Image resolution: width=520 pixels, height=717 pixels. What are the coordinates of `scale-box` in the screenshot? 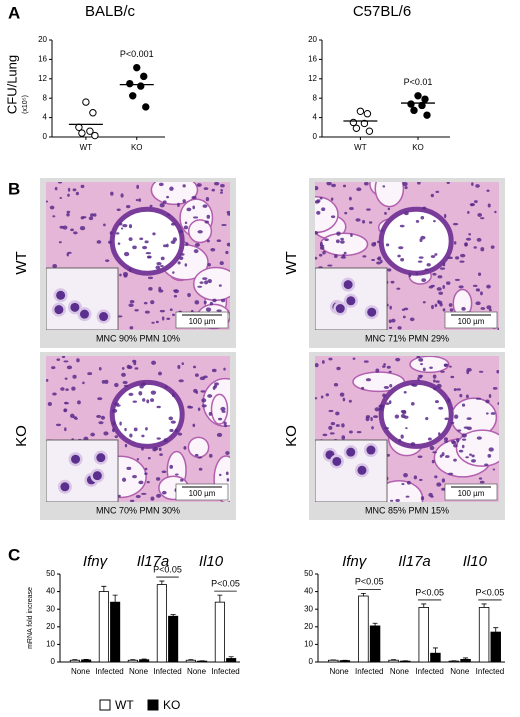 It's located at (471, 320).